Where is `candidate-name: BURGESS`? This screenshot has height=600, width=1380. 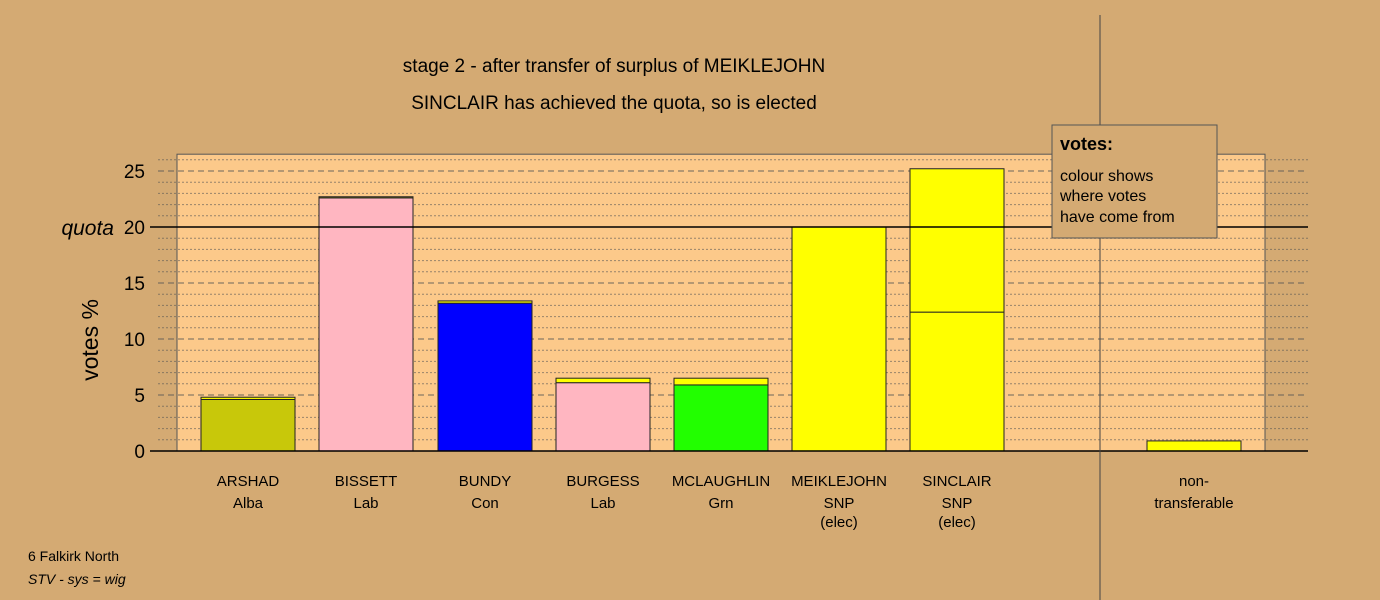
candidate-name: BURGESS is located at coordinates (602, 481).